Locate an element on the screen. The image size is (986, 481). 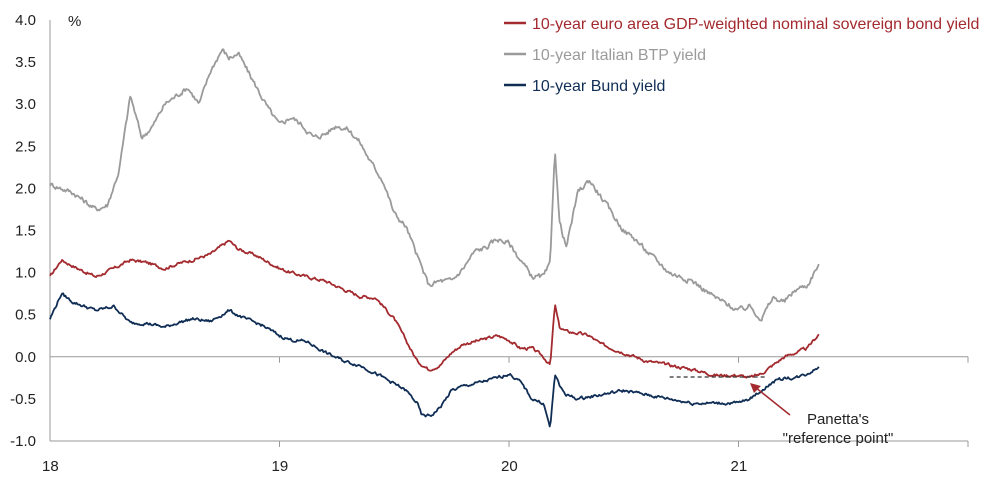
y-tick-label: 2.5 is located at coordinates (25, 146).